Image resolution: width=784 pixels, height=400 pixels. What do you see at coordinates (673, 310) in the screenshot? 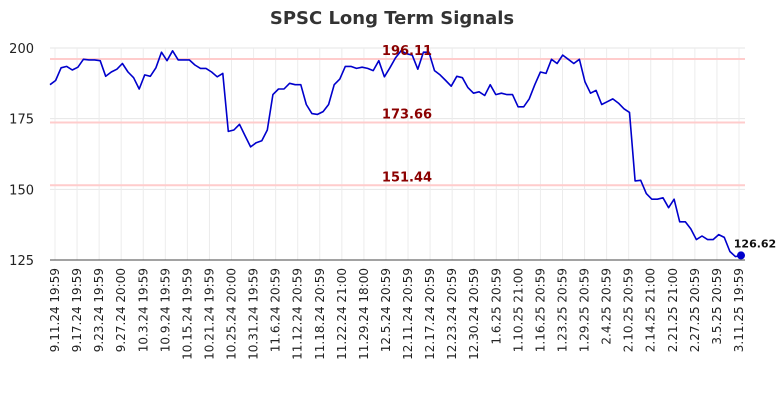
I see `x-tick-label: 2.21.25 21:00` at bounding box center [673, 310].